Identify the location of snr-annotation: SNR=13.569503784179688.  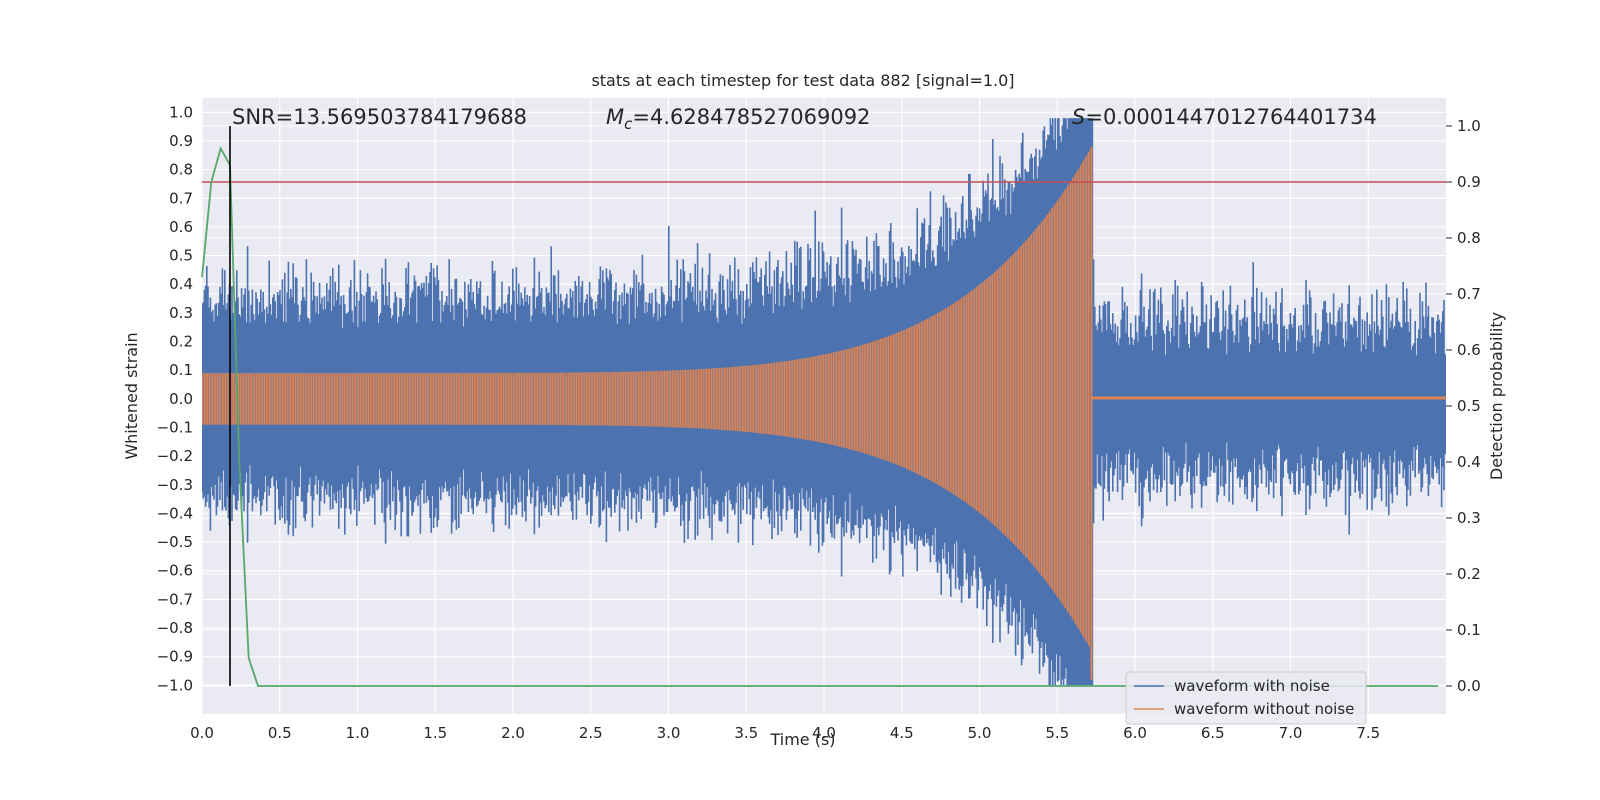
(379, 117).